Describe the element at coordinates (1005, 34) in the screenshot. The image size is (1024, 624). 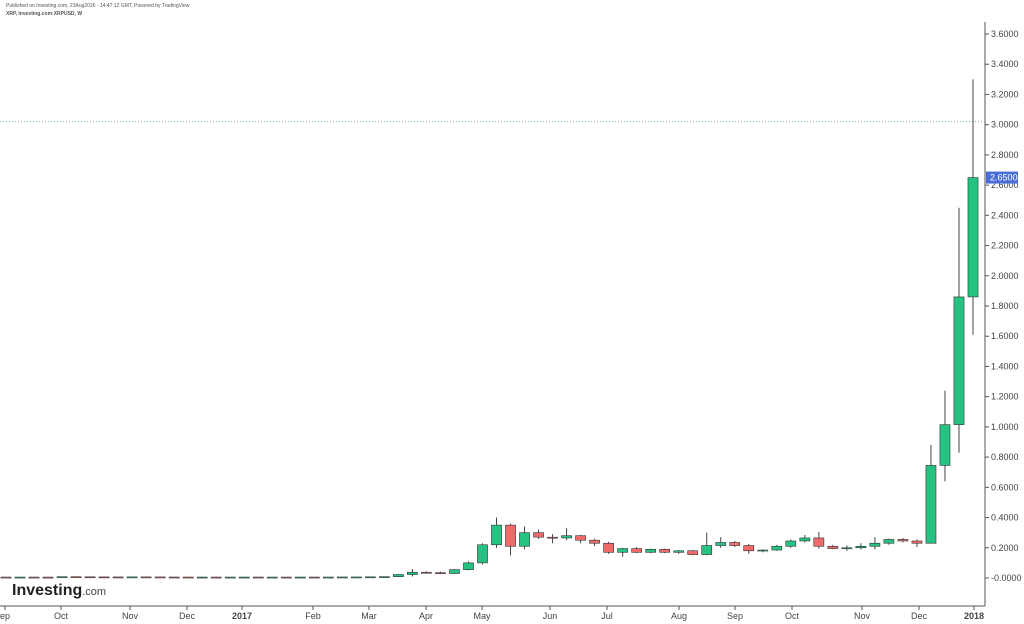
I see `price-axis-label: 3.6000` at that location.